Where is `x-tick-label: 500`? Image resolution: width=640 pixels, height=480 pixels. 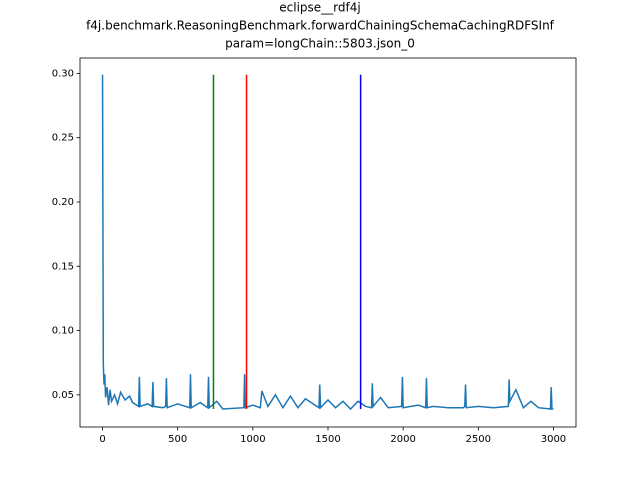
x-tick-label: 500 is located at coordinates (177, 439).